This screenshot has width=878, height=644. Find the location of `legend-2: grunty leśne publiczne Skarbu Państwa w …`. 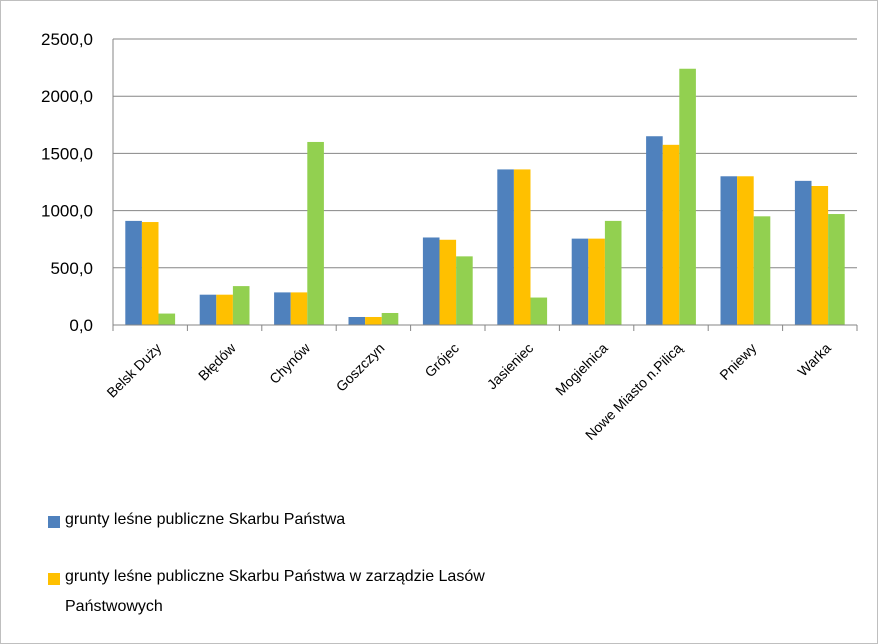

legend-2: grunty leśne publiczne Skarbu Państwa w … is located at coordinates (266, 595).